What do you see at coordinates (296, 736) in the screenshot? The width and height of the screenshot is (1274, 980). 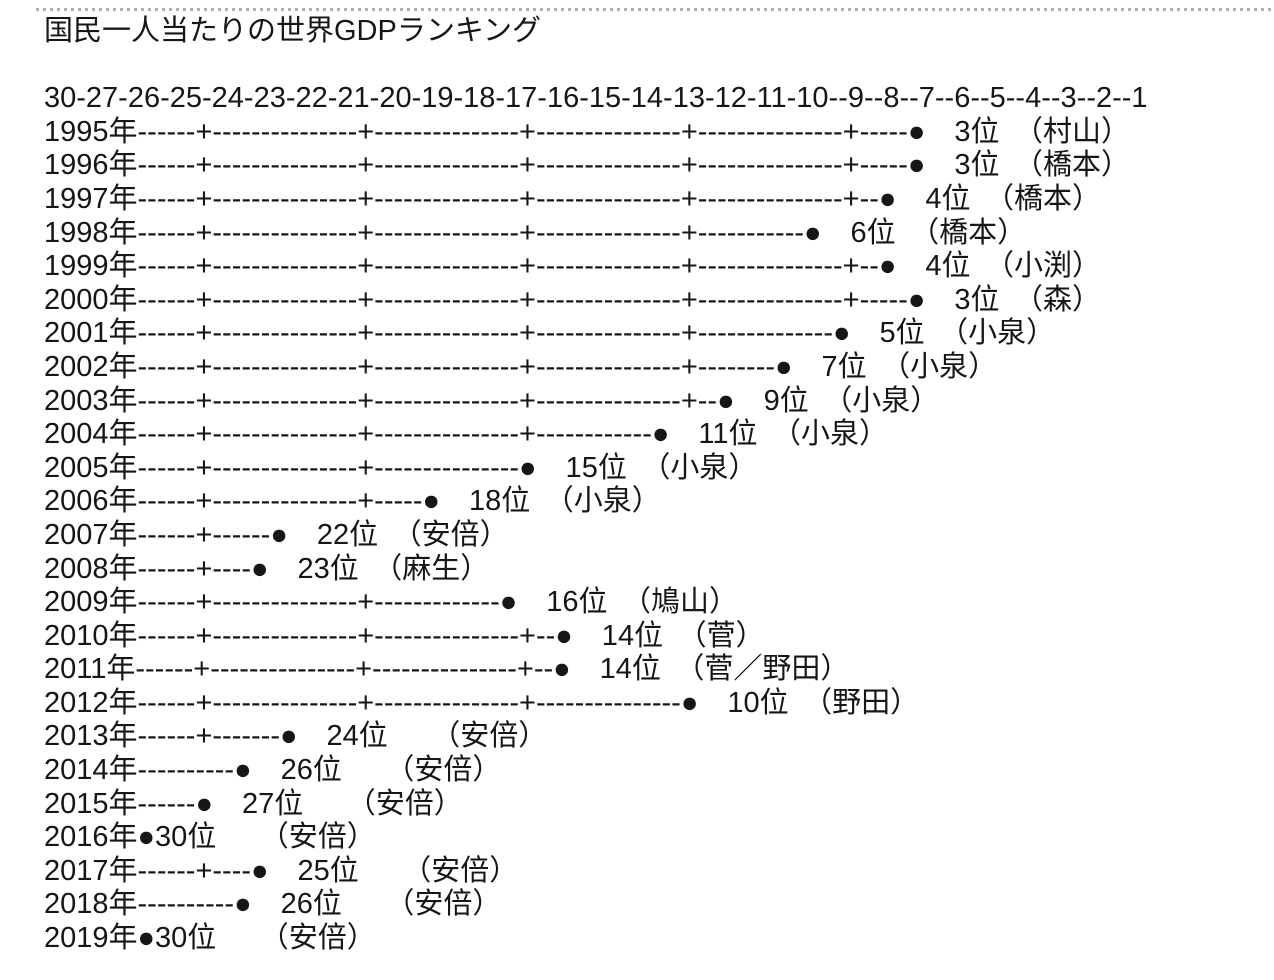 I see `chart-row-2013: 2013年------+-------● 24位 （安倍）` at bounding box center [296, 736].